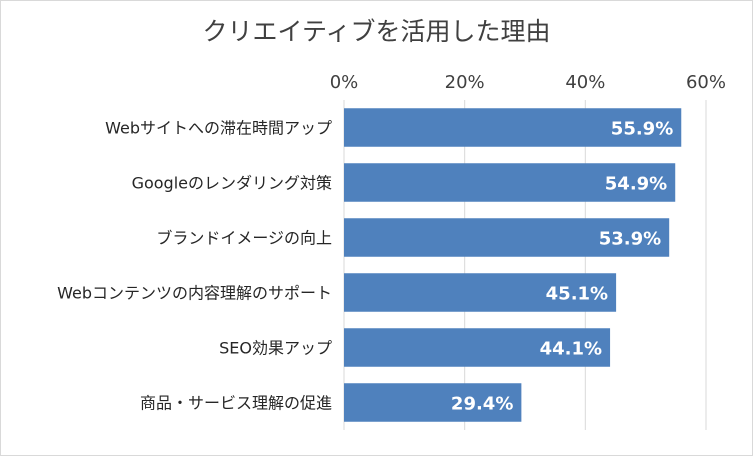 This screenshot has height=456, width=753. I want to click on category-label: Googleのレンダリング対策, so click(232, 183).